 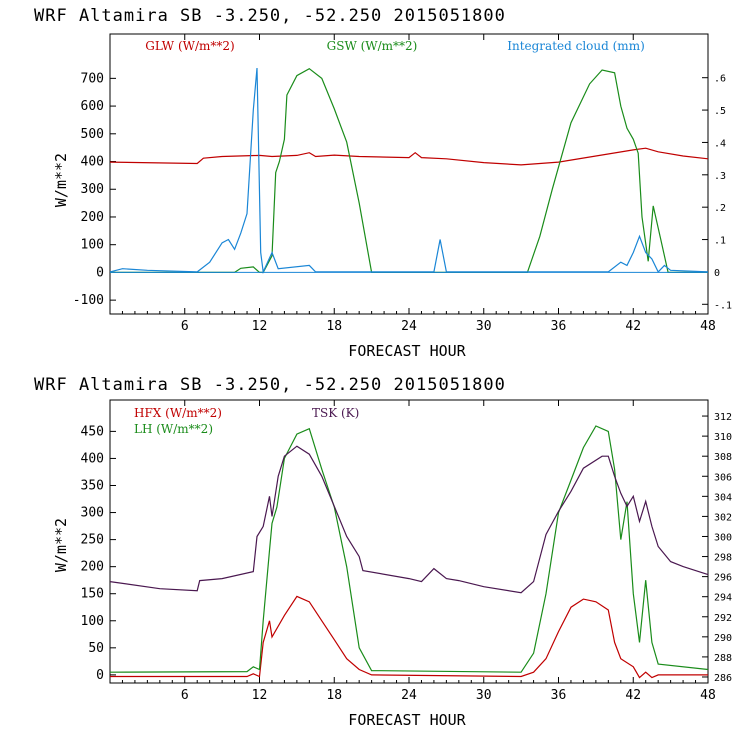 I want to click on top-y-tick-label: 500, so click(x=92, y=134).